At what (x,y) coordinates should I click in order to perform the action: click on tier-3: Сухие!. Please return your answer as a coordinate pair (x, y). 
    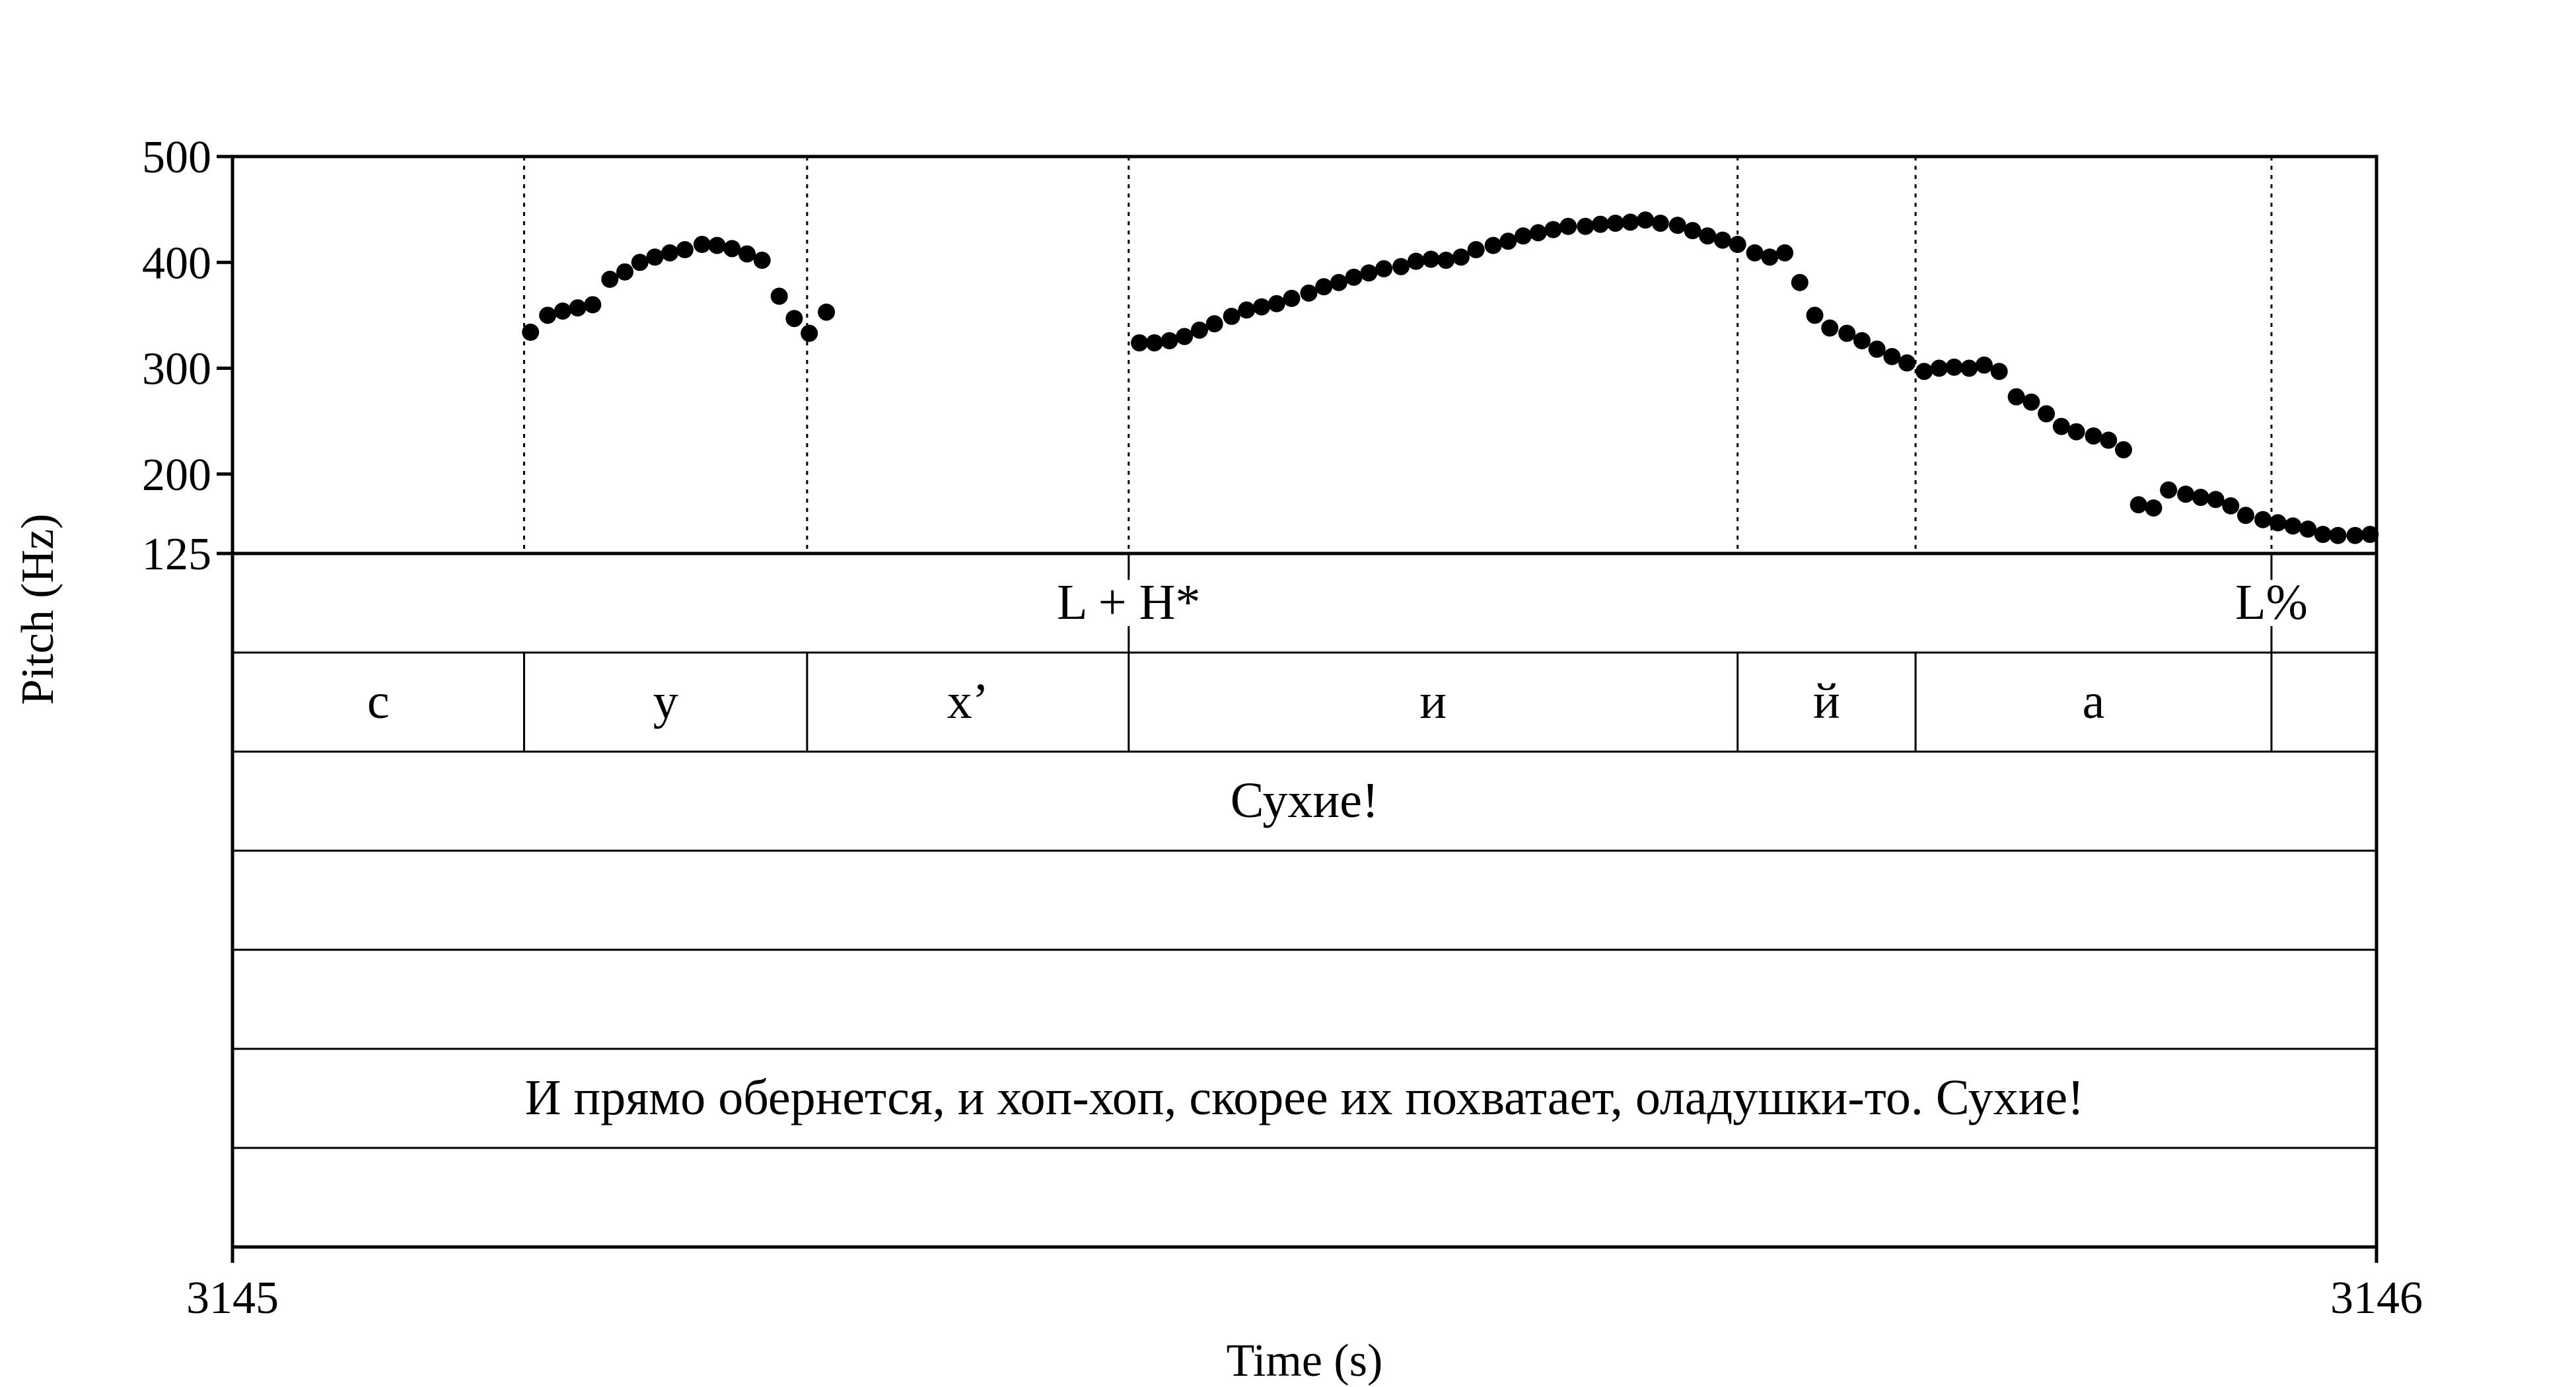
    Looking at the image, I should click on (1305, 812).